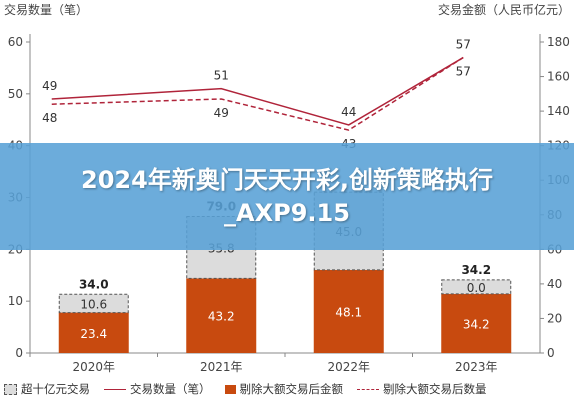  I want to click on bar-over-1b-label: 10.6, so click(93, 304).